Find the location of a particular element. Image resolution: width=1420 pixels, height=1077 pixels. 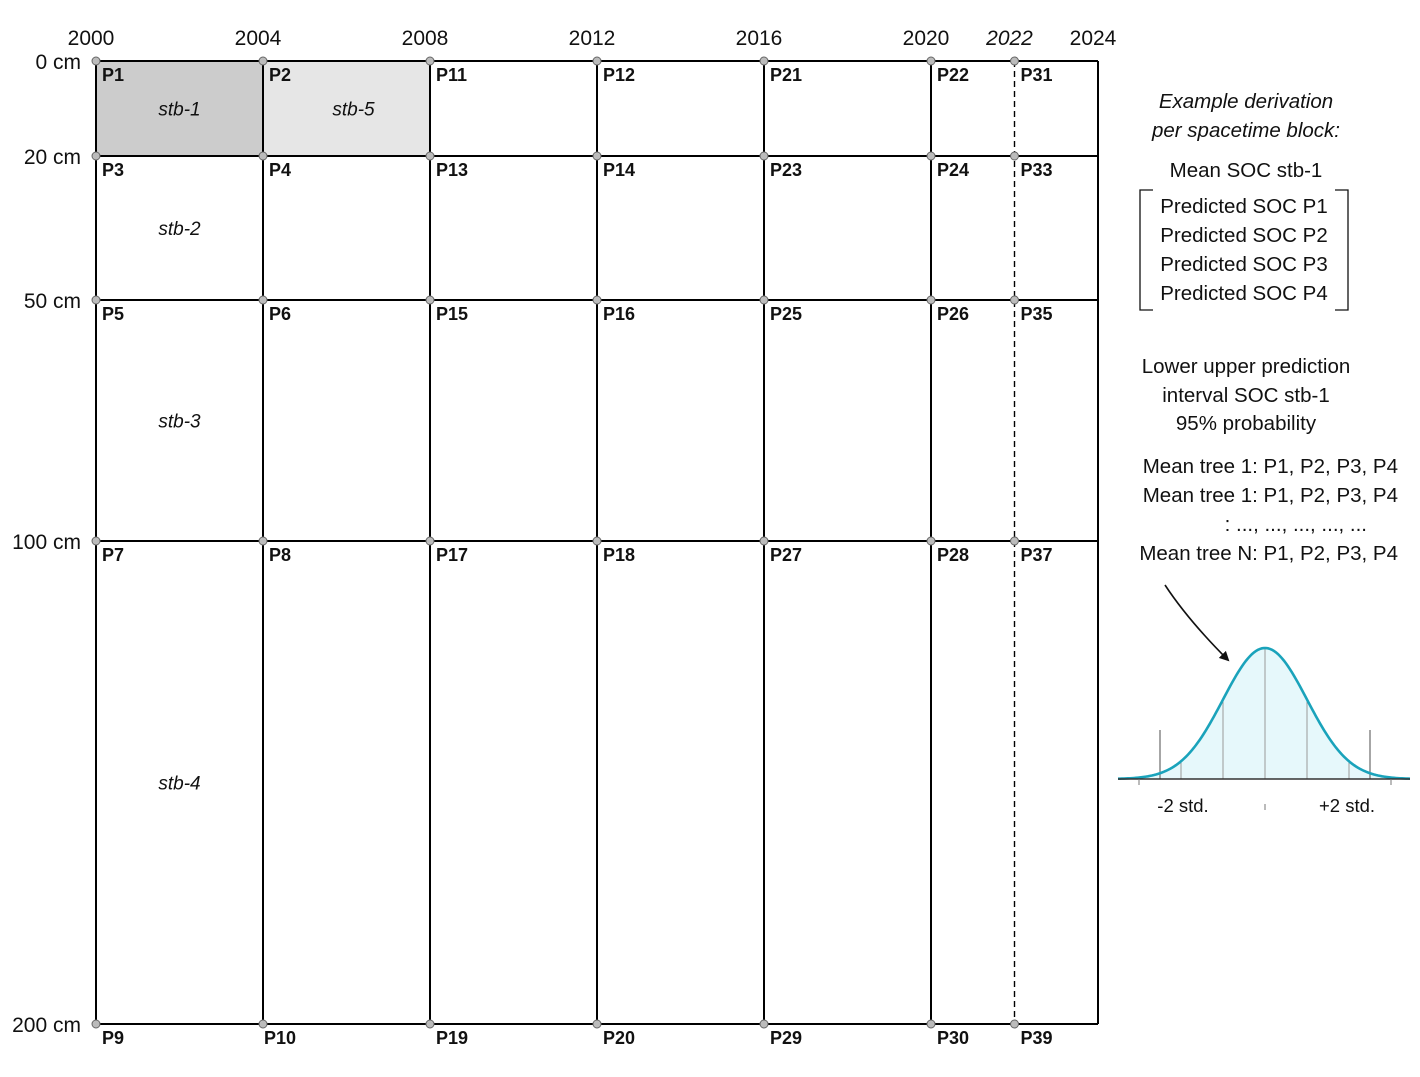

interval-title-line1: Lower upper prediction is located at coordinates (1246, 366).